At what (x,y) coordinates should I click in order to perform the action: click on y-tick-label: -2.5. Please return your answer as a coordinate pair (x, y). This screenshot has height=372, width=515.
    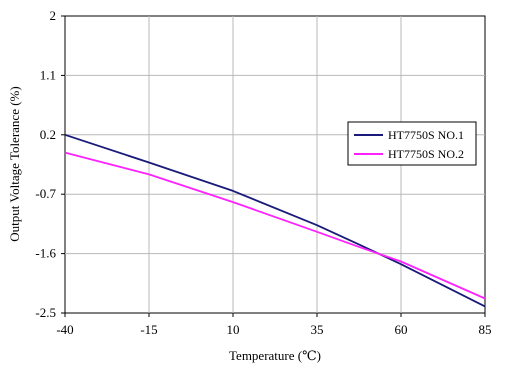
    Looking at the image, I should click on (45, 312).